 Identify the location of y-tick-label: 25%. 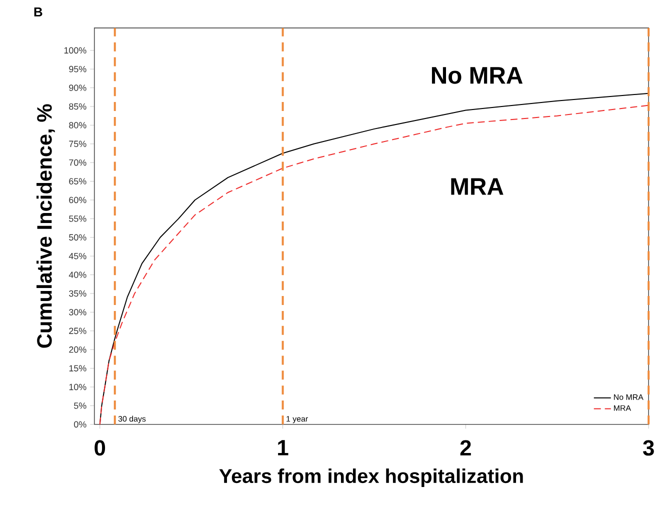
(77, 331).